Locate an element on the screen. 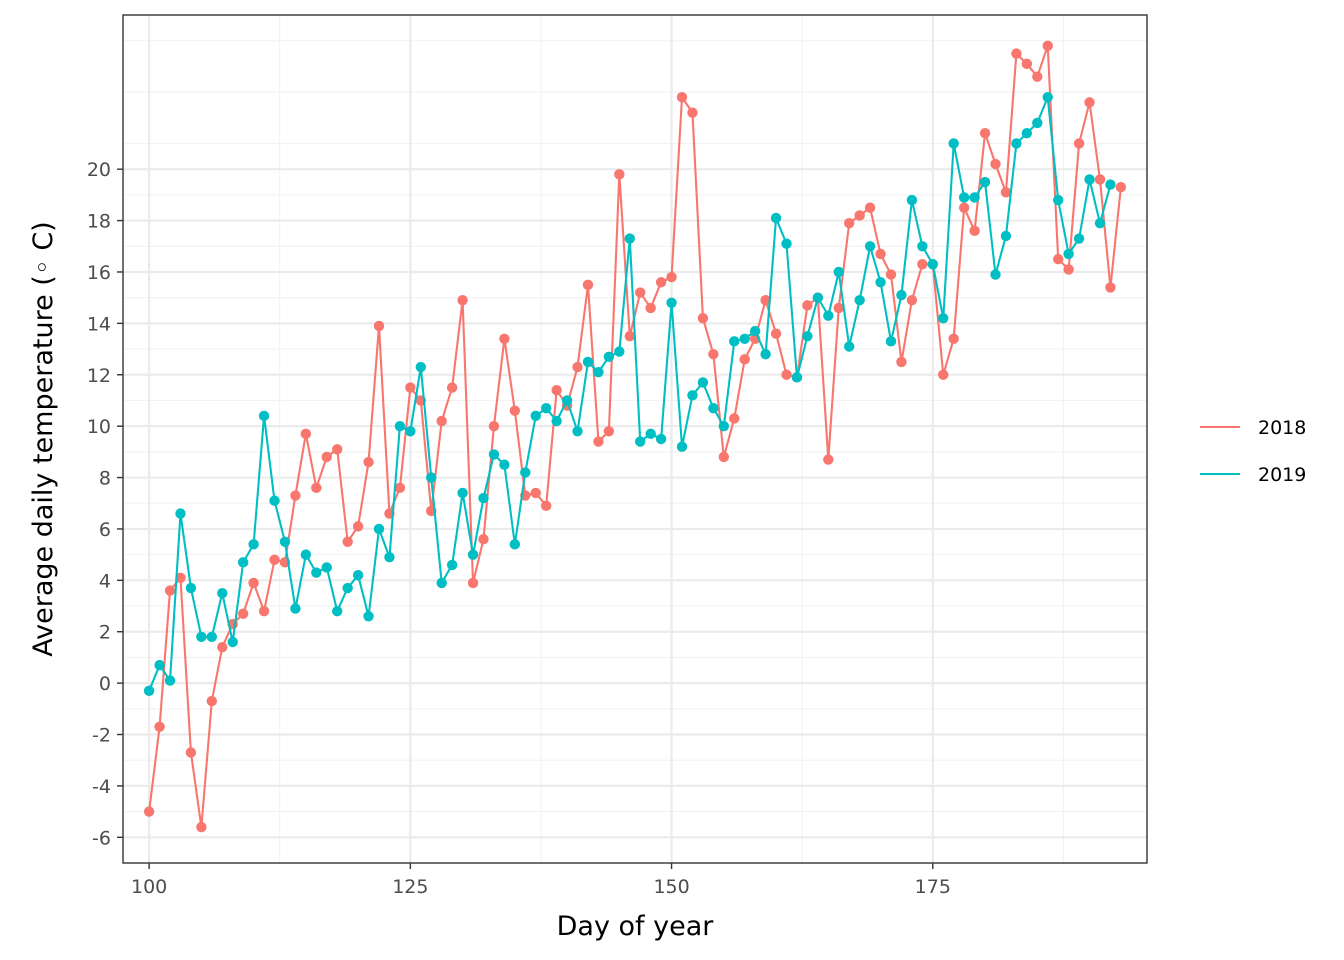 Image resolution: width=1344 pixels, height=960 pixels. y-tick-label: 16 is located at coordinates (99, 273).